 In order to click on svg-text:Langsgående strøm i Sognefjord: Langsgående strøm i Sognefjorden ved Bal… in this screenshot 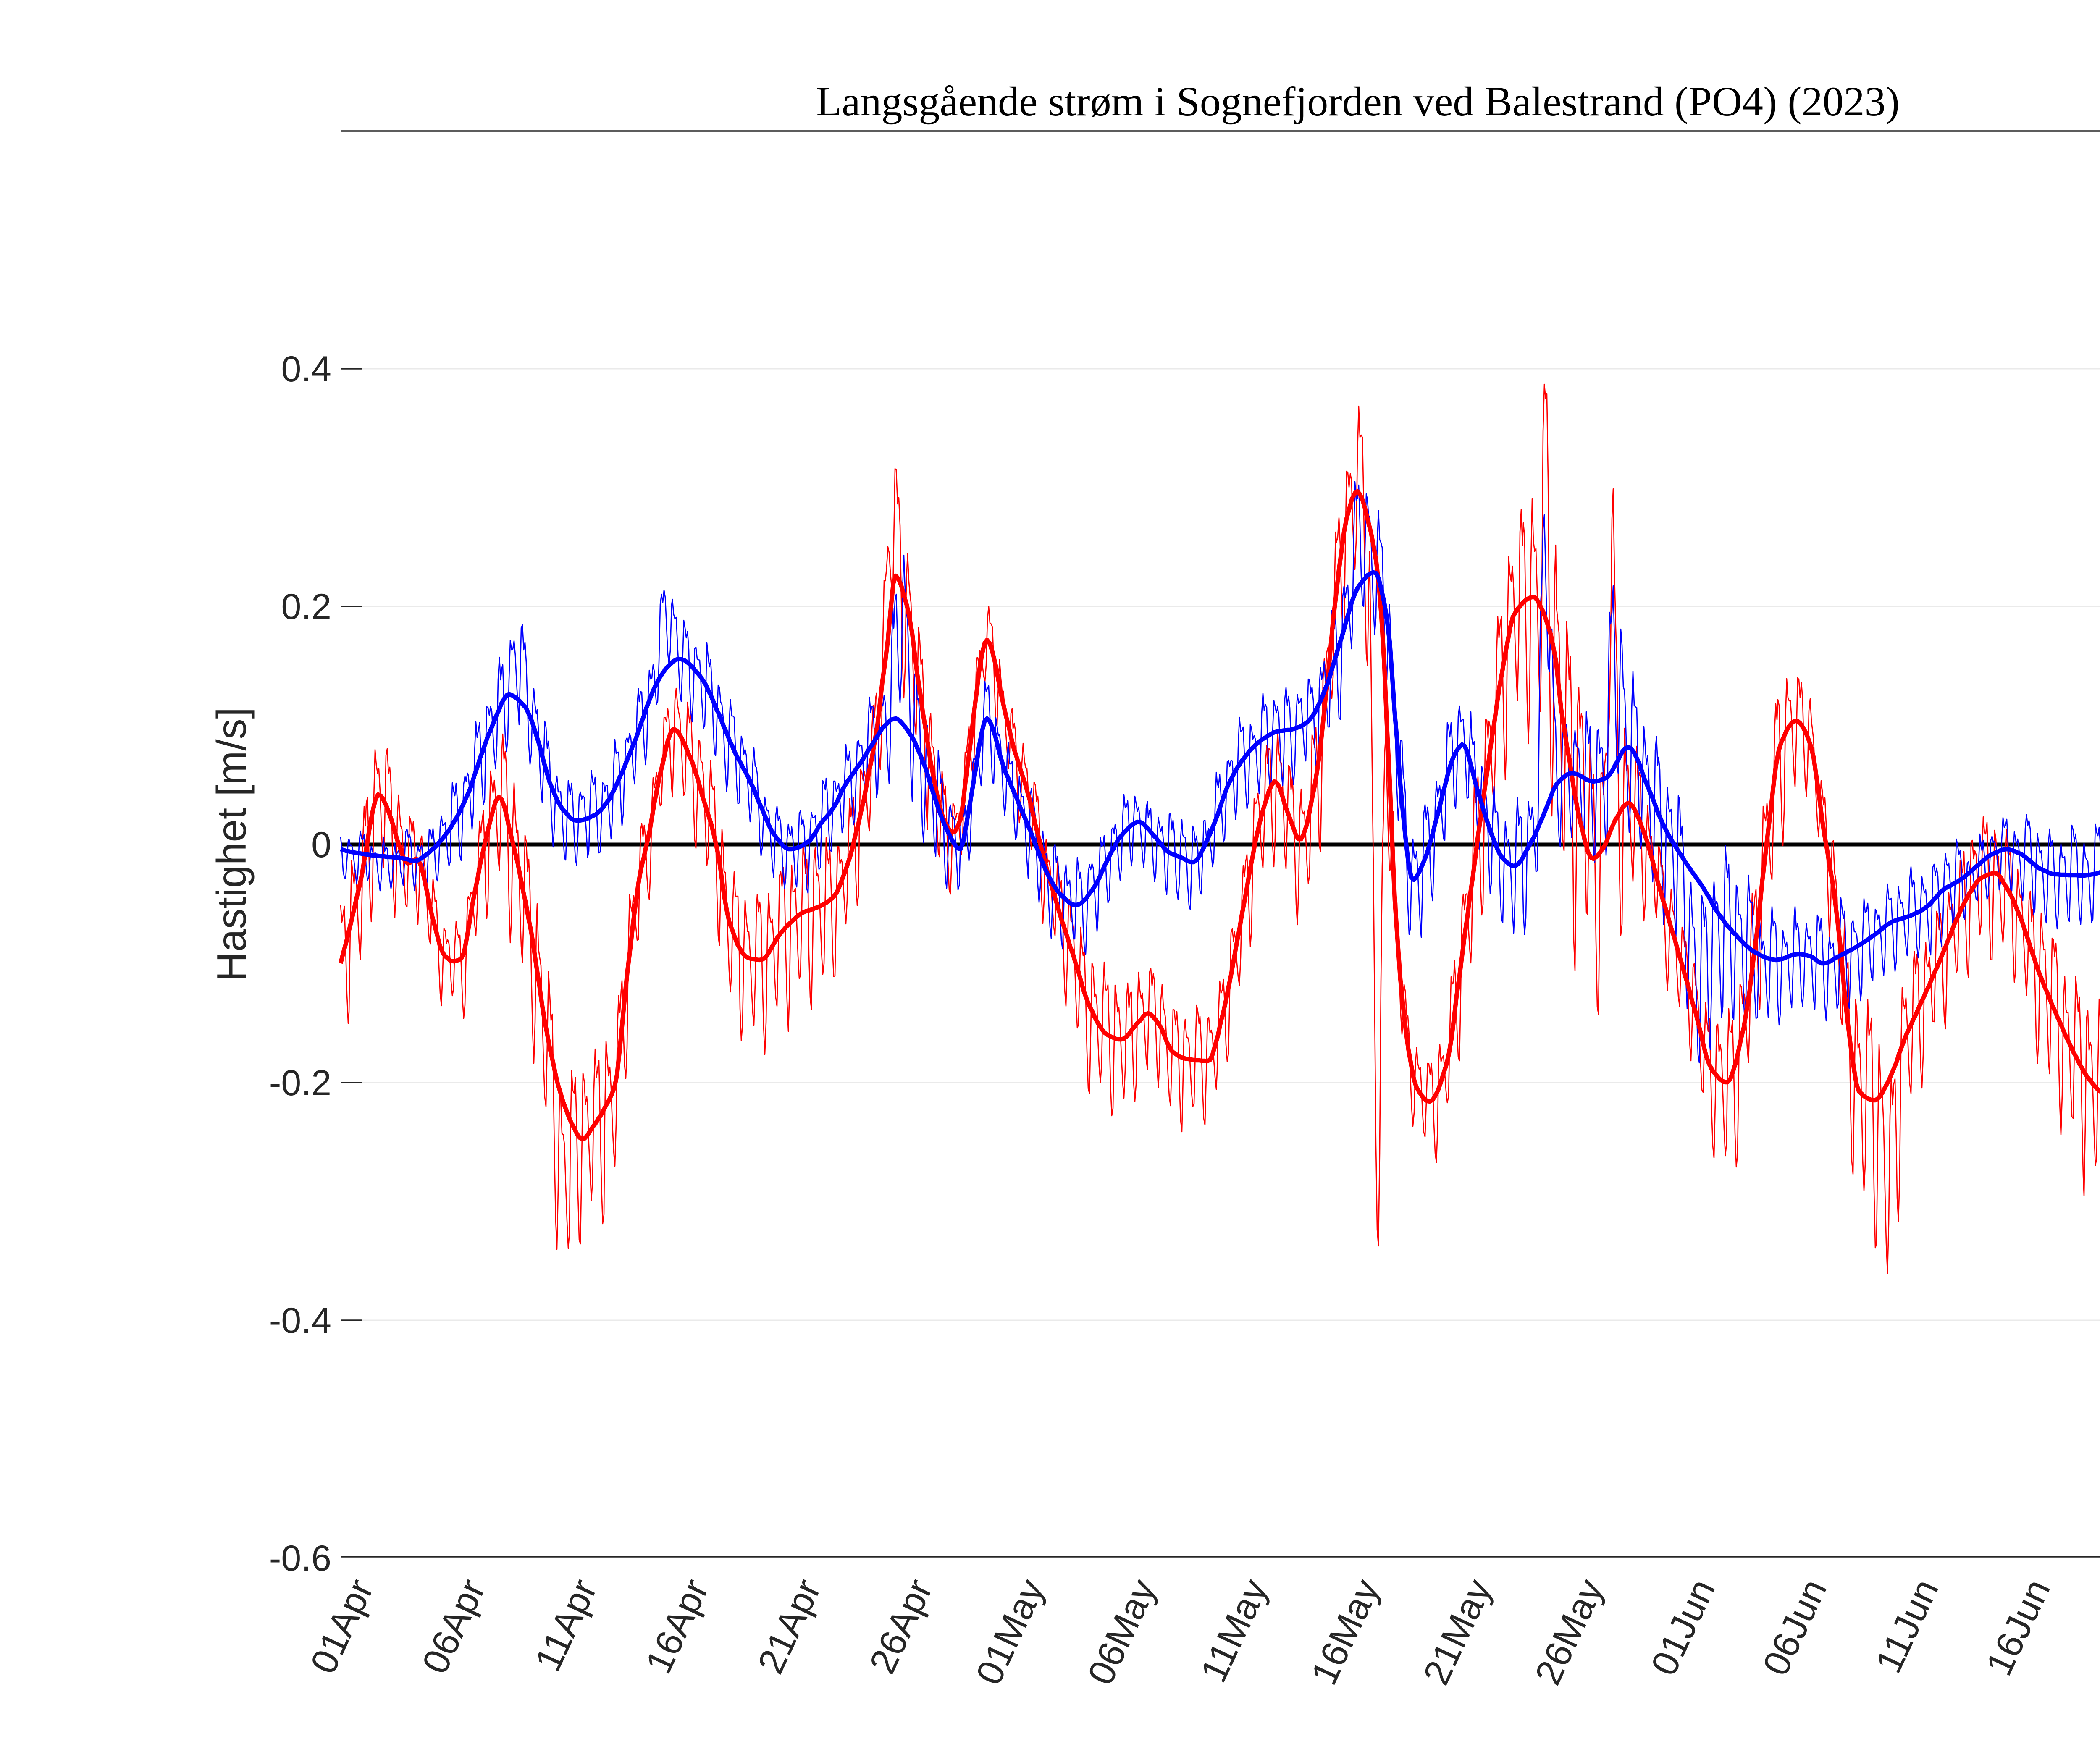, I will do `click(1358, 102)`.